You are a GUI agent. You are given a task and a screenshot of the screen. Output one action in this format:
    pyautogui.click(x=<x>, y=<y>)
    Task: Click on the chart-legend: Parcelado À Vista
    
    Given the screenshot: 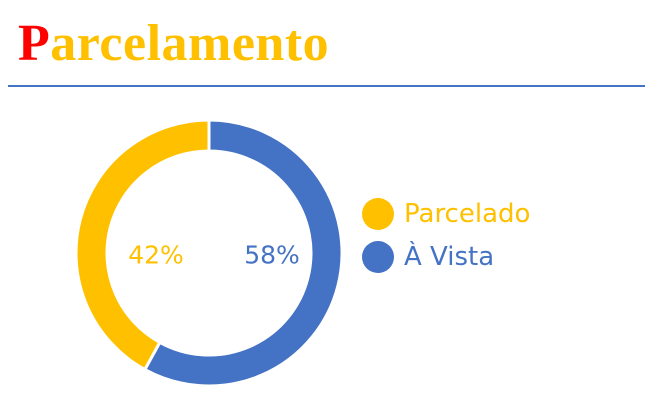 What is the action you would take?
    pyautogui.click(x=446, y=237)
    